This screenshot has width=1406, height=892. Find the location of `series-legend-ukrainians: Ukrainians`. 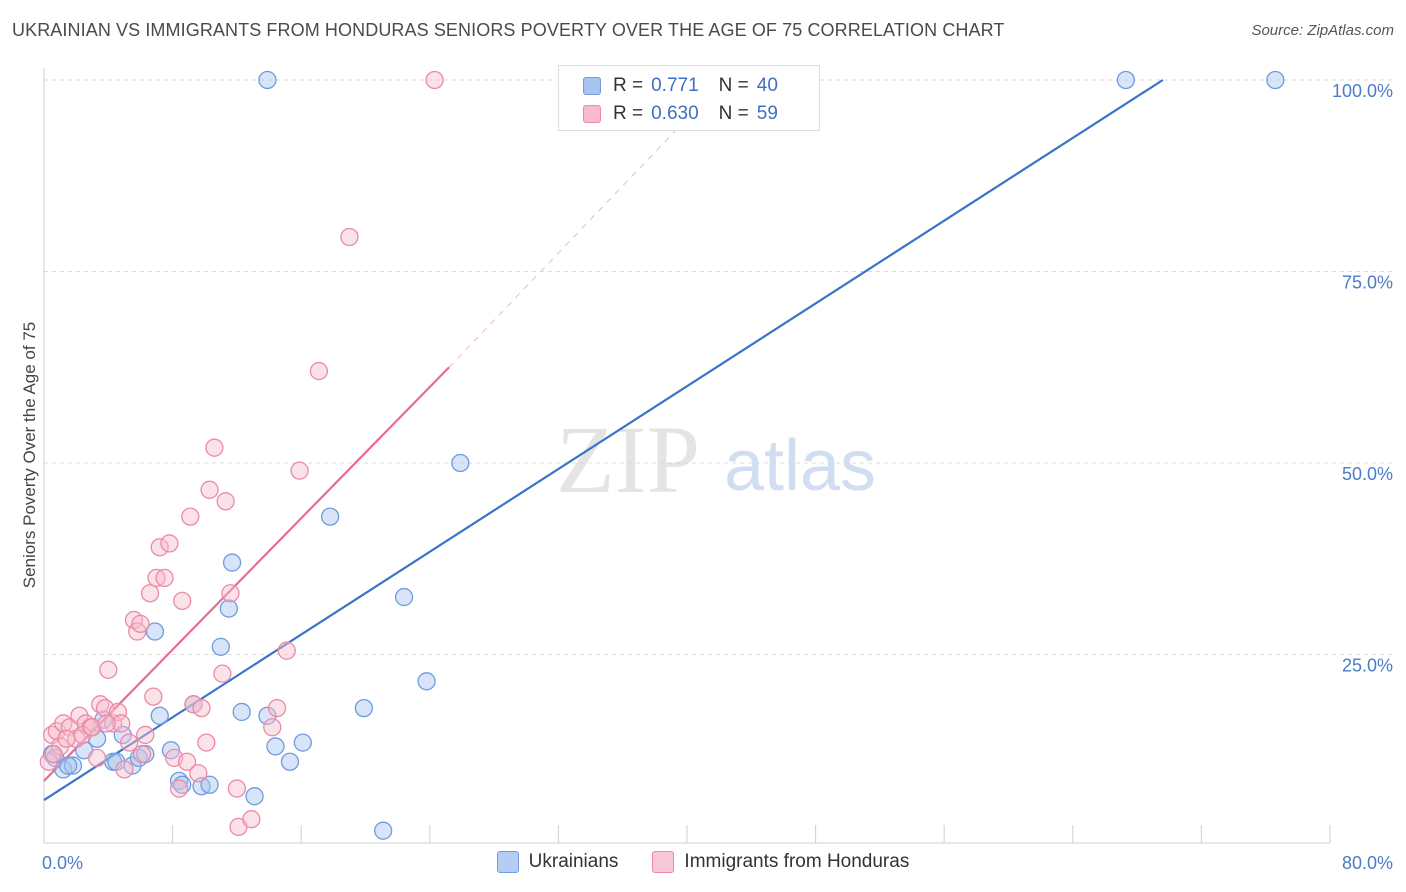

series-legend-ukrainians: Ukrainians is located at coordinates (557, 862).